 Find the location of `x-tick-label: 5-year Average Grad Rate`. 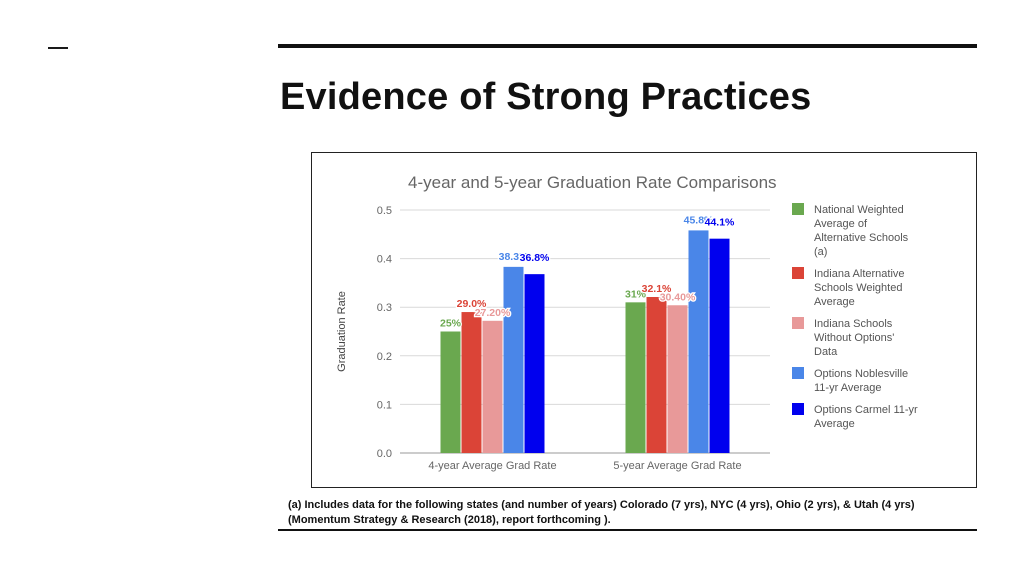

x-tick-label: 5-year Average Grad Rate is located at coordinates (677, 466).